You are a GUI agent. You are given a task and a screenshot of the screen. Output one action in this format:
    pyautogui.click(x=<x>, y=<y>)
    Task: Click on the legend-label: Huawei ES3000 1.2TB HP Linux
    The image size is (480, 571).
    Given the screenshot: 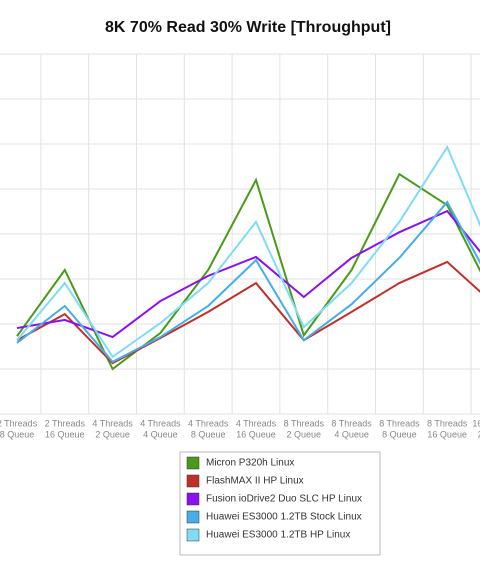 What is the action you would take?
    pyautogui.click(x=278, y=535)
    